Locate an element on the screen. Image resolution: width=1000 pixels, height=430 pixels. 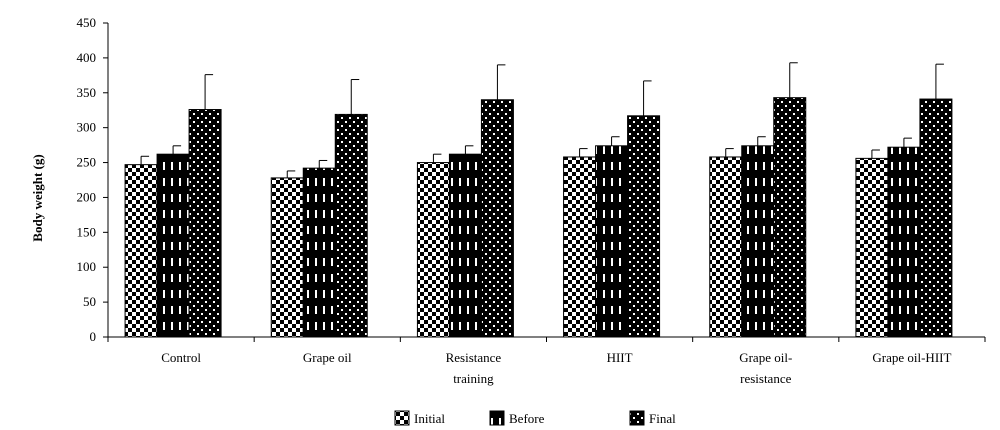
y-axis: 0 50 100 150 200 250 300 350 400 450 is located at coordinates (93, 179).